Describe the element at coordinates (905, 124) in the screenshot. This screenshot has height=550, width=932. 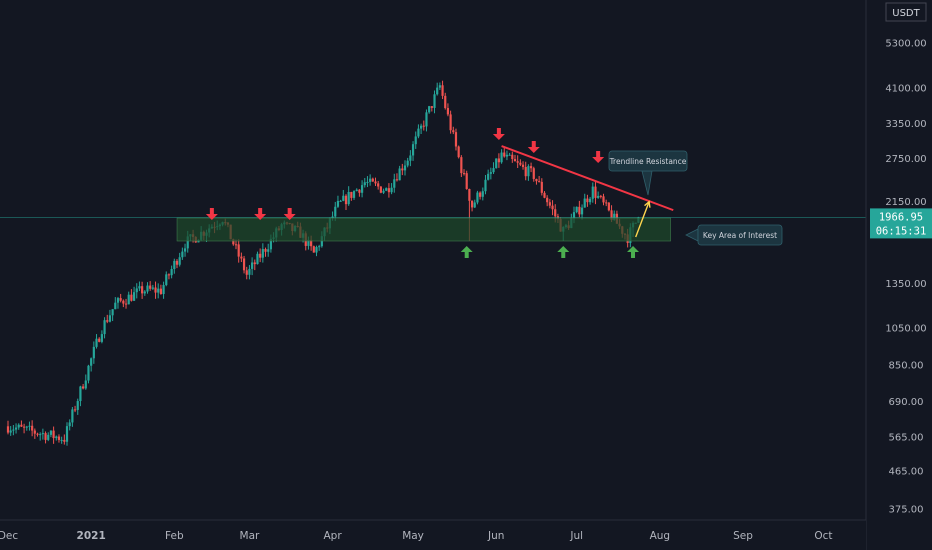
I see `price-tick-label: 3350.00` at that location.